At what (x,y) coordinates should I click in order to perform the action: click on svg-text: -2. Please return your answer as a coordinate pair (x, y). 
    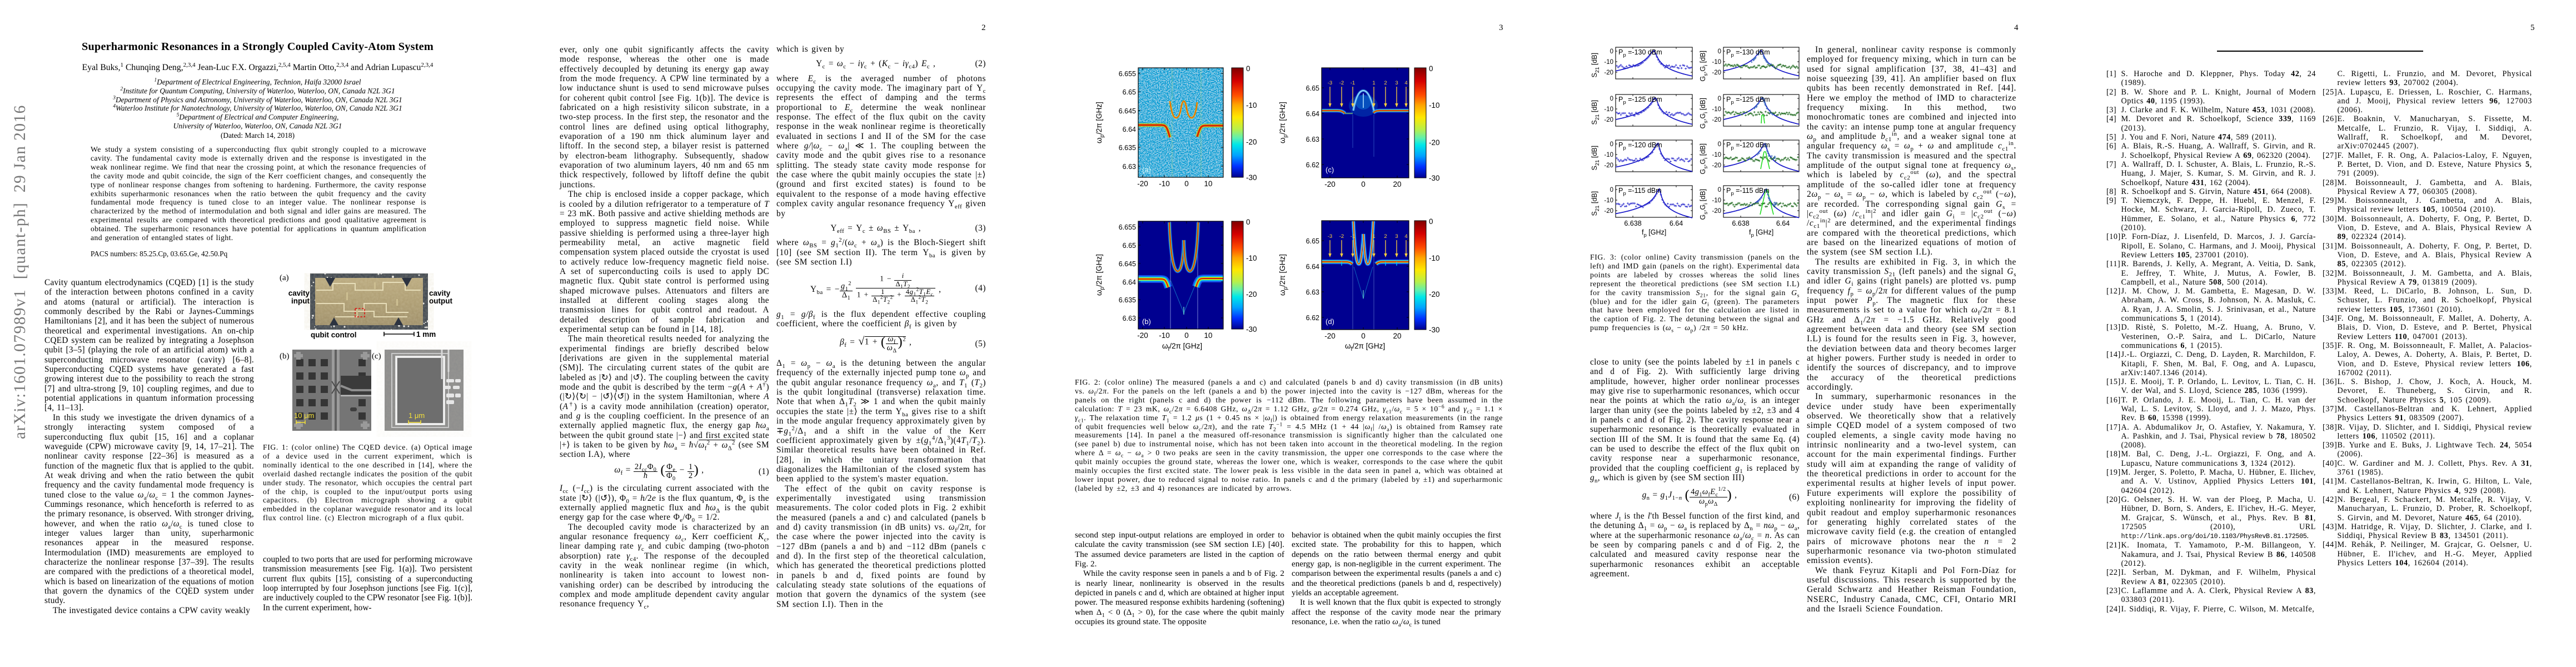
    Looking at the image, I should click on (1341, 83).